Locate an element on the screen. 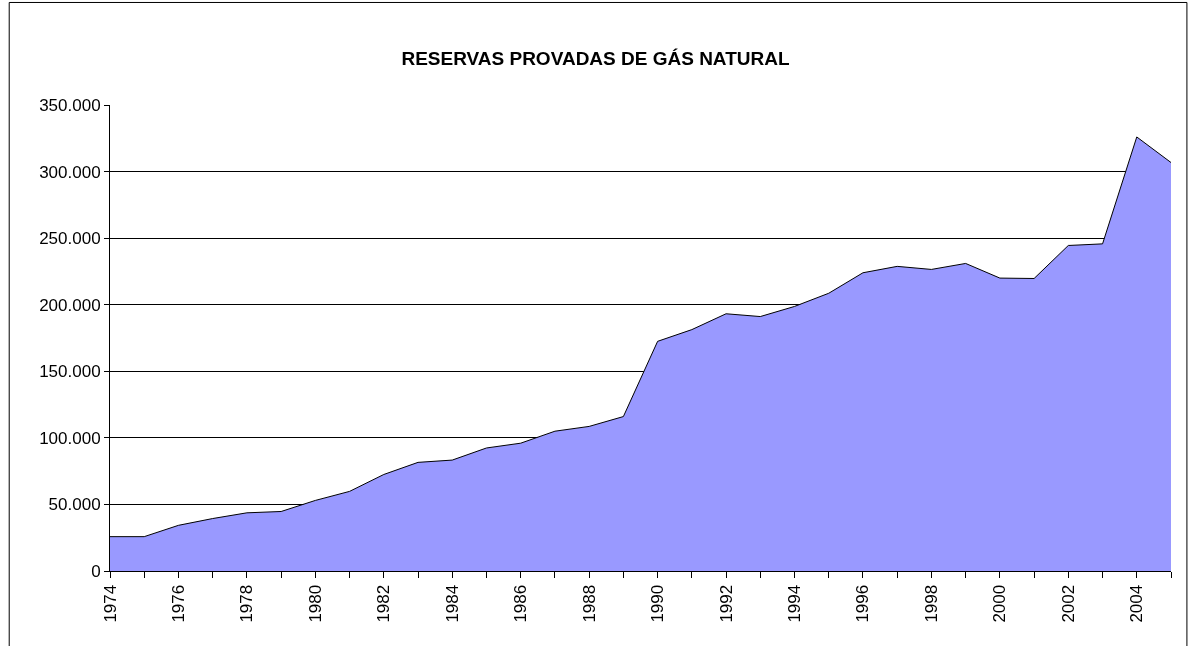  x-tick-label: 1976 is located at coordinates (178, 603).